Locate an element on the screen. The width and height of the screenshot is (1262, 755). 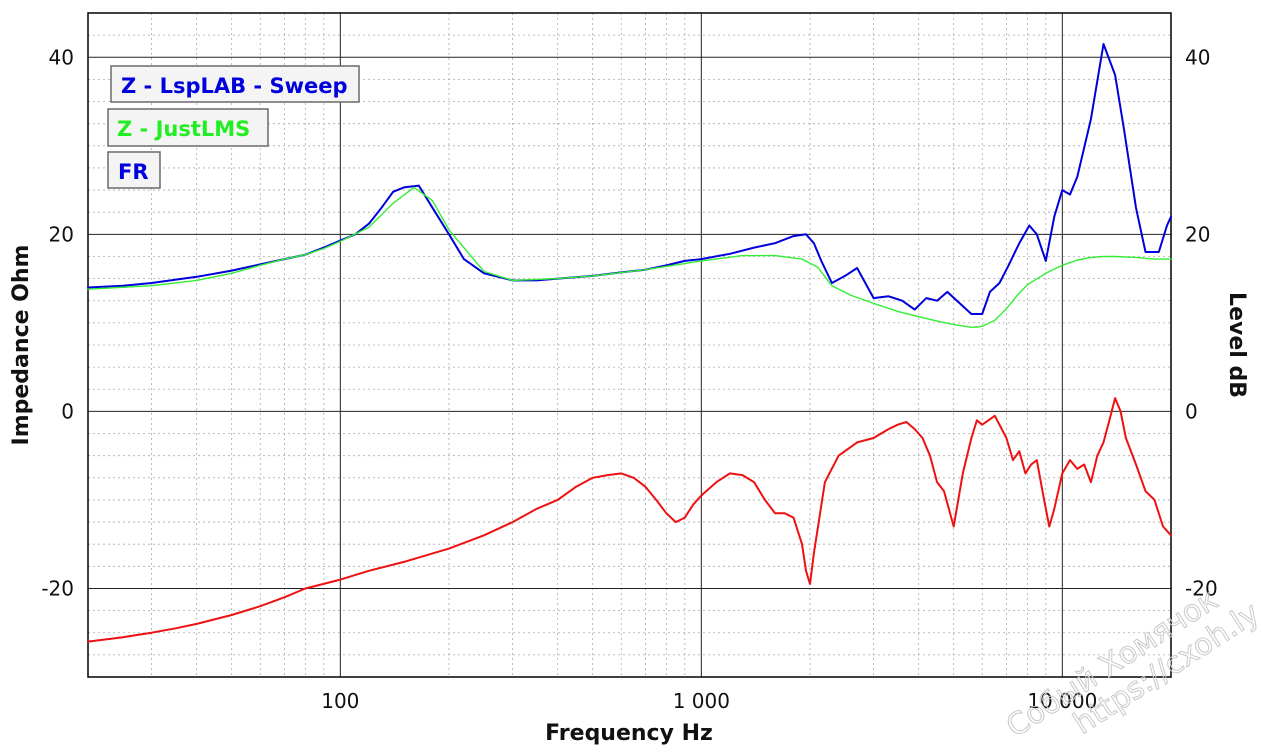
y2-tick-label: 40 is located at coordinates (1197, 57).